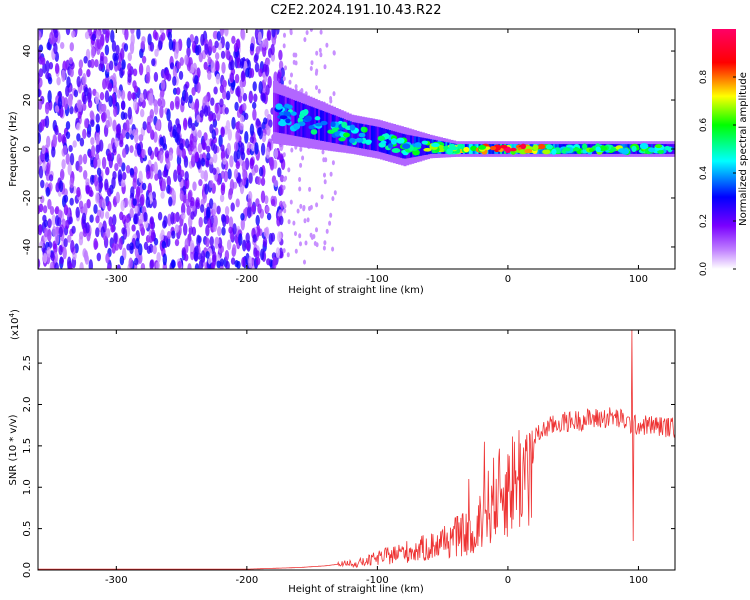 The height and width of the screenshot is (600, 750). I want to click on snr-y-tick-label: 1.5, so click(27, 446).